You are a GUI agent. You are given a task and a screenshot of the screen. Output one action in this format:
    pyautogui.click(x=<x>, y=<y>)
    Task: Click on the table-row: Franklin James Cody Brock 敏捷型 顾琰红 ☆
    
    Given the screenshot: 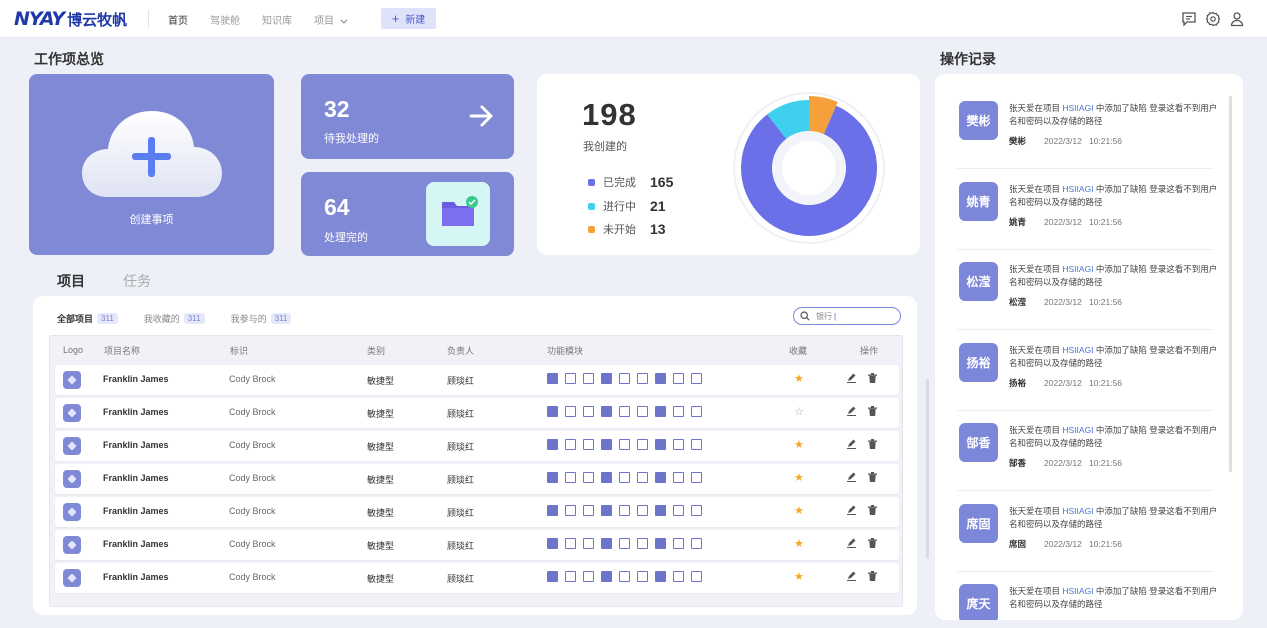 What is the action you would take?
    pyautogui.click(x=477, y=413)
    